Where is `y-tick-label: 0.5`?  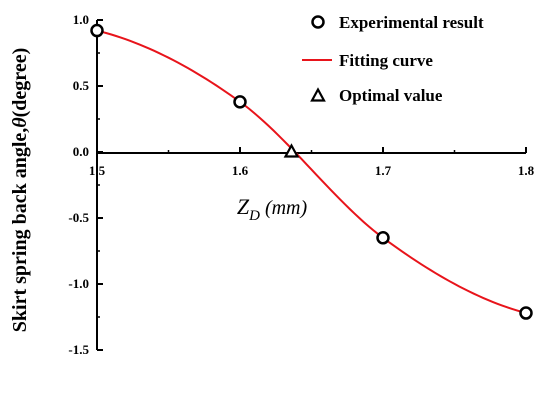 y-tick-label: 0.5 is located at coordinates (81, 85).